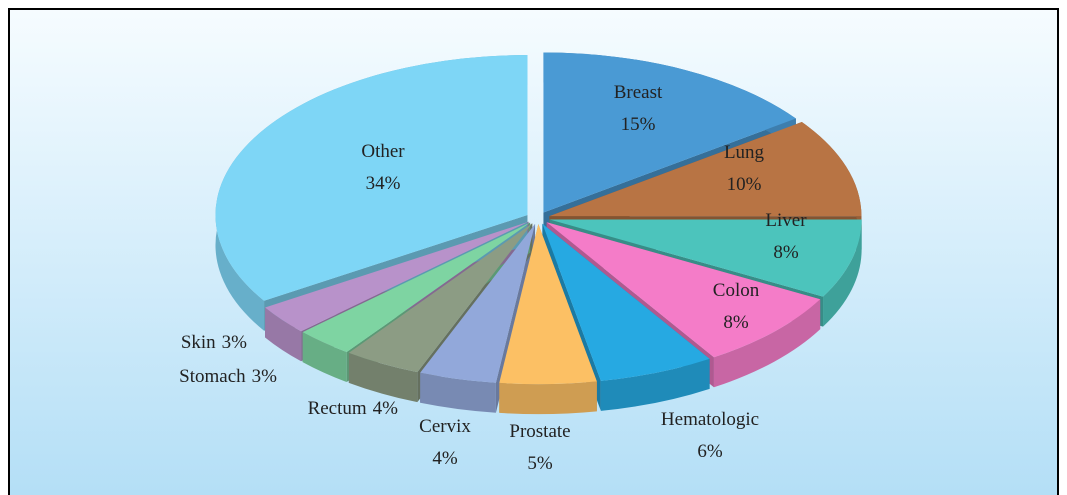  What do you see at coordinates (539, 447) in the screenshot?
I see `slice-label: Prostate 5%` at bounding box center [539, 447].